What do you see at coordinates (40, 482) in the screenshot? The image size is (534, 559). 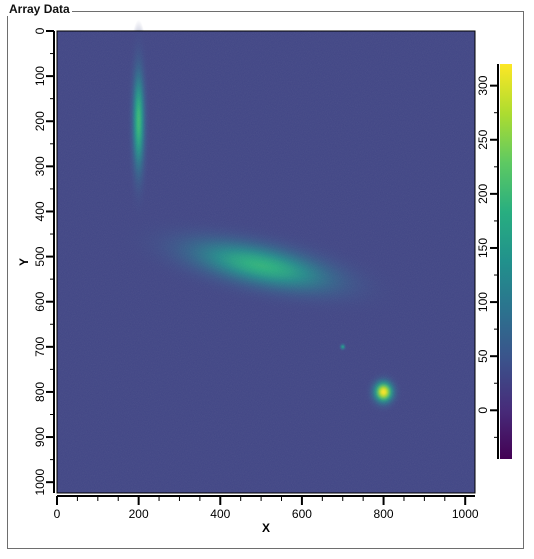 I see `y-tick-label: 1000` at bounding box center [40, 482].